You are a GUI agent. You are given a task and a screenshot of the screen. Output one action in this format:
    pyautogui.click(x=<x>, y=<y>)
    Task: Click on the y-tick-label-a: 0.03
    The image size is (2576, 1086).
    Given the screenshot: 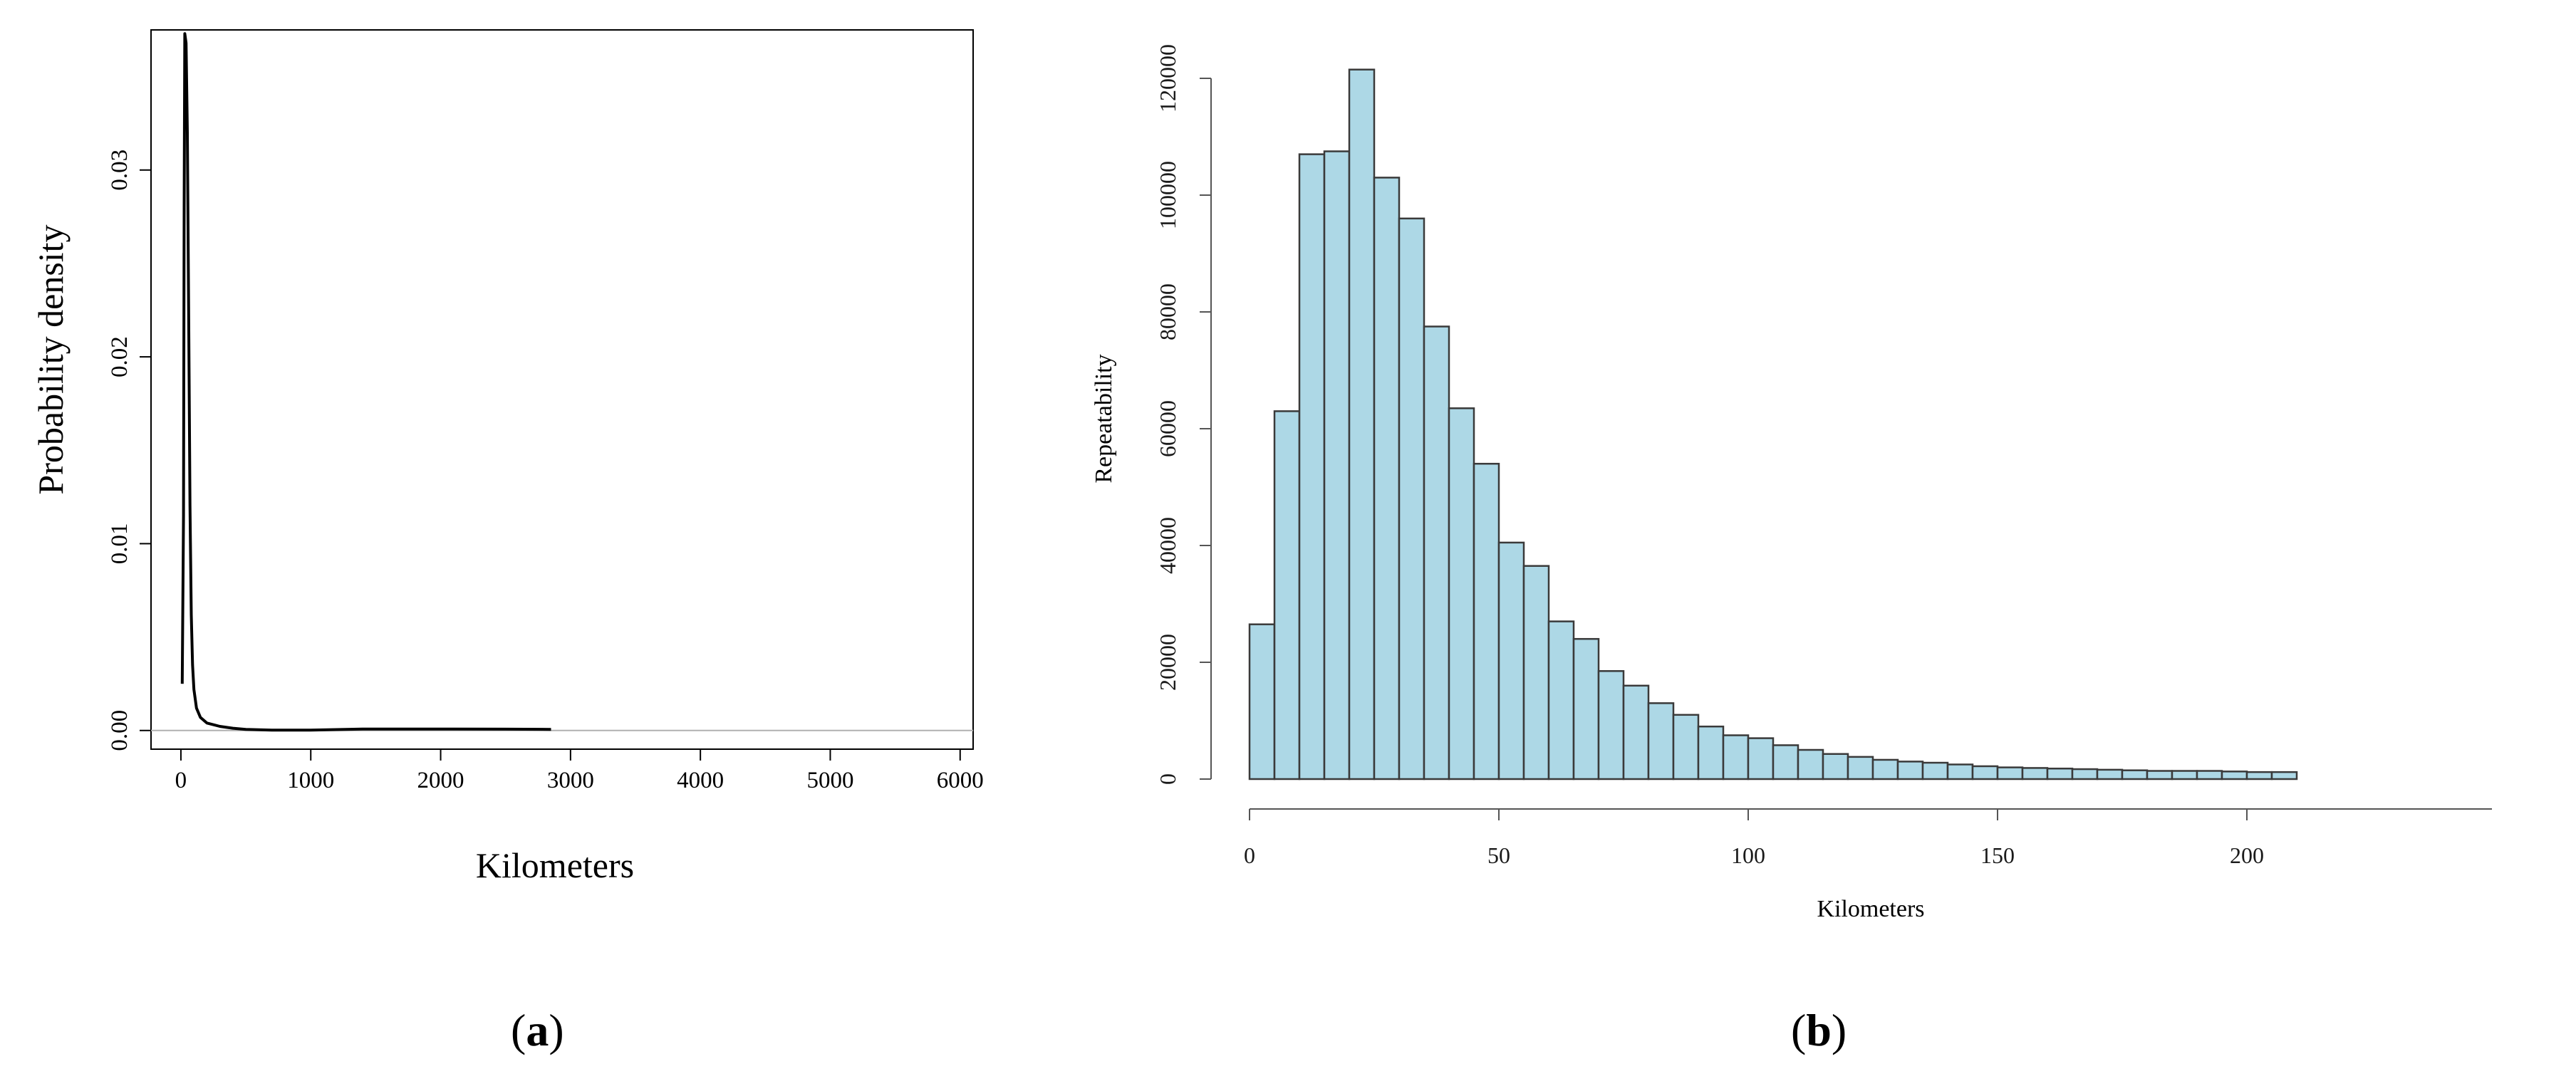 What is the action you would take?
    pyautogui.click(x=120, y=170)
    